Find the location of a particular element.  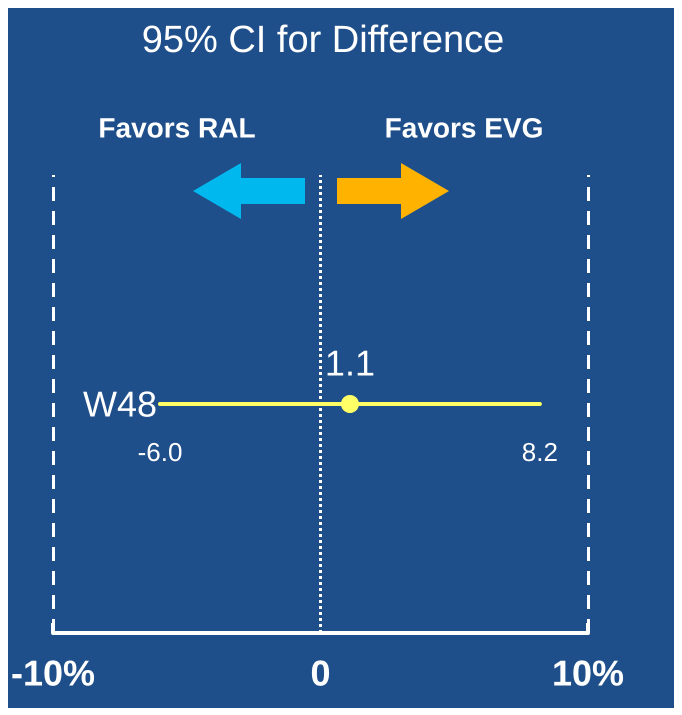

annotation: 8.2 is located at coordinates (540, 452).